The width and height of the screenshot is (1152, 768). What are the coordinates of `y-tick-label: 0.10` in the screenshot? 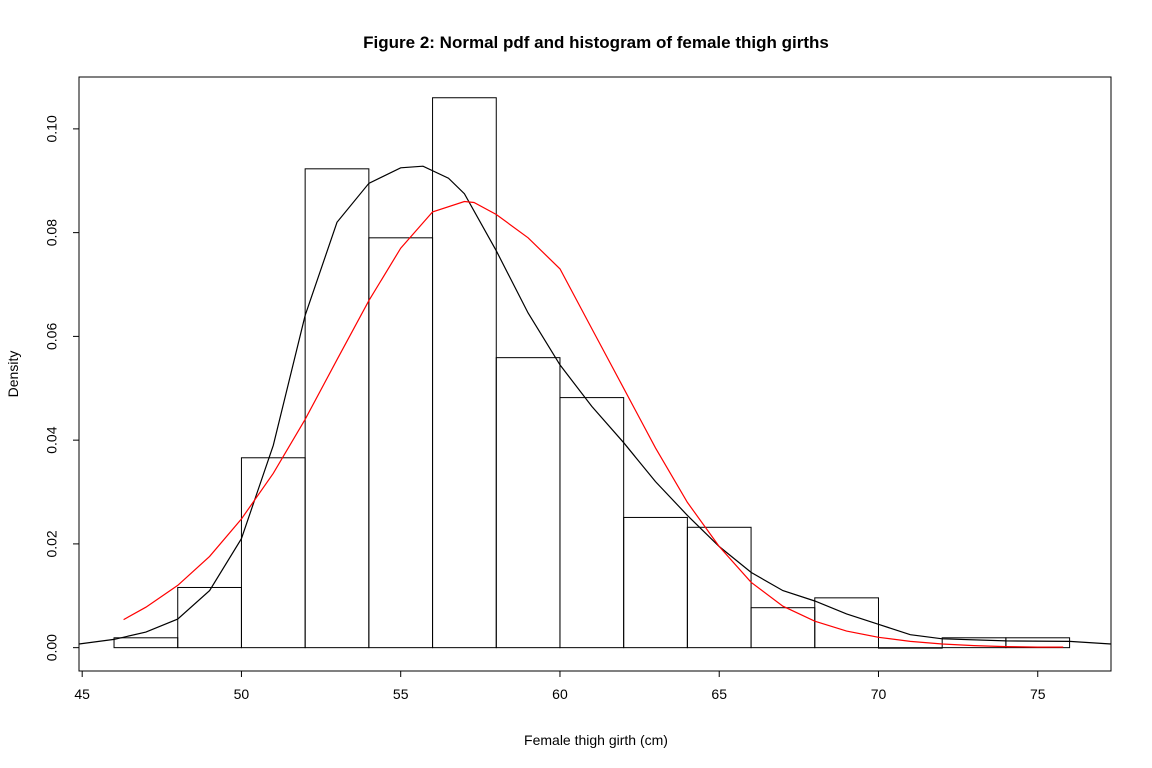 It's located at (52, 128).